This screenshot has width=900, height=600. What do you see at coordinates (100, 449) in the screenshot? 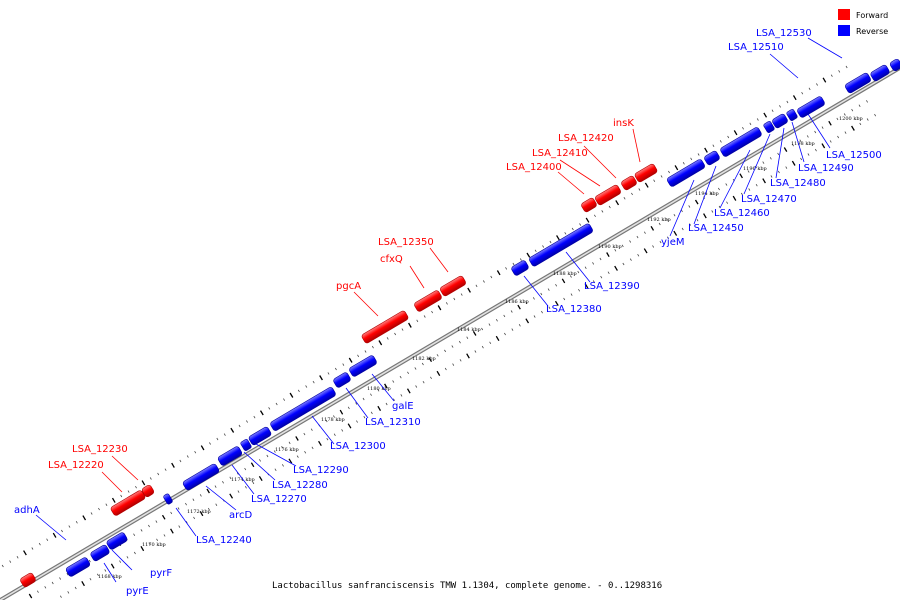
I see `label-lsa-12230: LSA_12230` at bounding box center [100, 449].